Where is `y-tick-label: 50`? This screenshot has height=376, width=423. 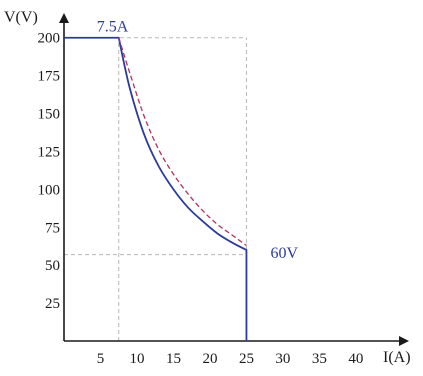
y-tick-label: 50 is located at coordinates (52, 266).